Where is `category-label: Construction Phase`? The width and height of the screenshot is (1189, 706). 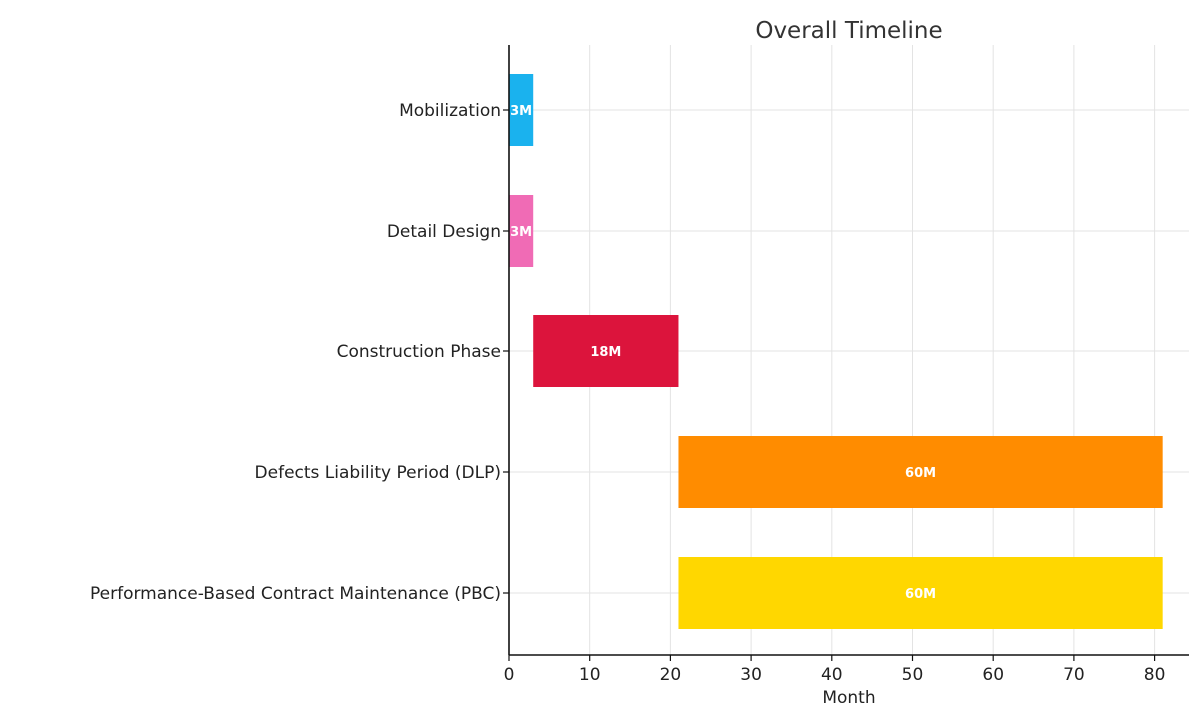
category-label: Construction Phase is located at coordinates (419, 352).